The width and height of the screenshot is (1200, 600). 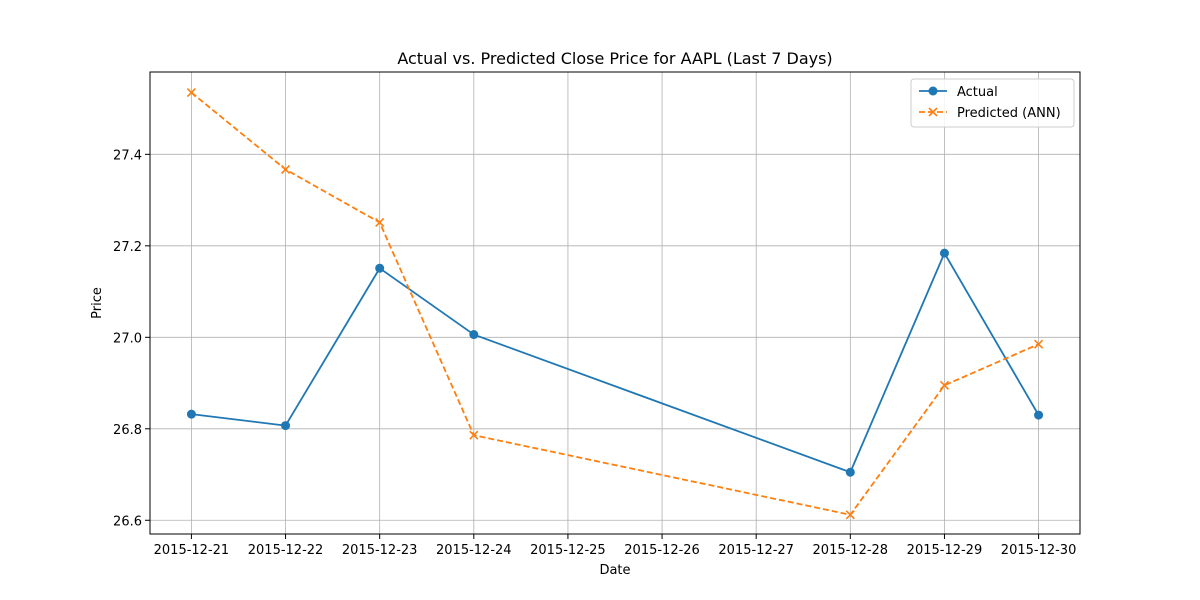 What do you see at coordinates (286, 550) in the screenshot?
I see `x-tick-label: 2015-12-22` at bounding box center [286, 550].